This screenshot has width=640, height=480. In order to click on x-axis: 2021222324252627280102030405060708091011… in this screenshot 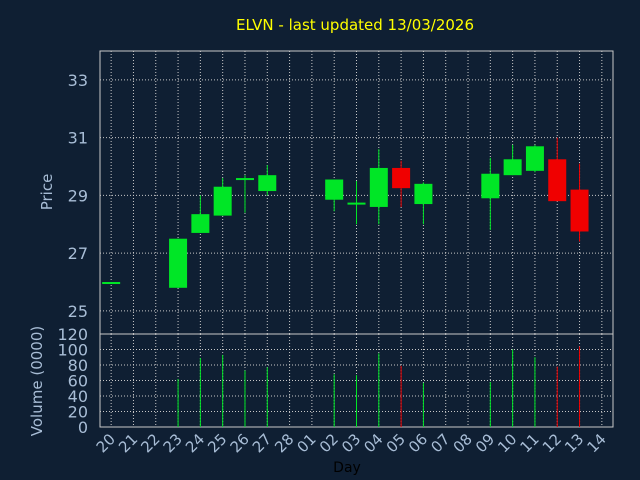, I will do `click(351, 443)`.